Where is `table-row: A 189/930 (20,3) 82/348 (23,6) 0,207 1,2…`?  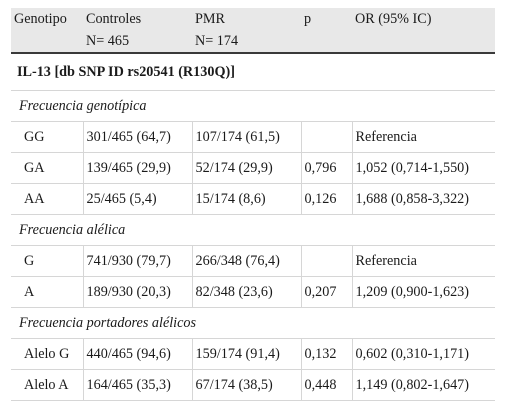 table-row: A 189/930 (20,3) 82/348 (23,6) 0,207 1,2… is located at coordinates (253, 292).